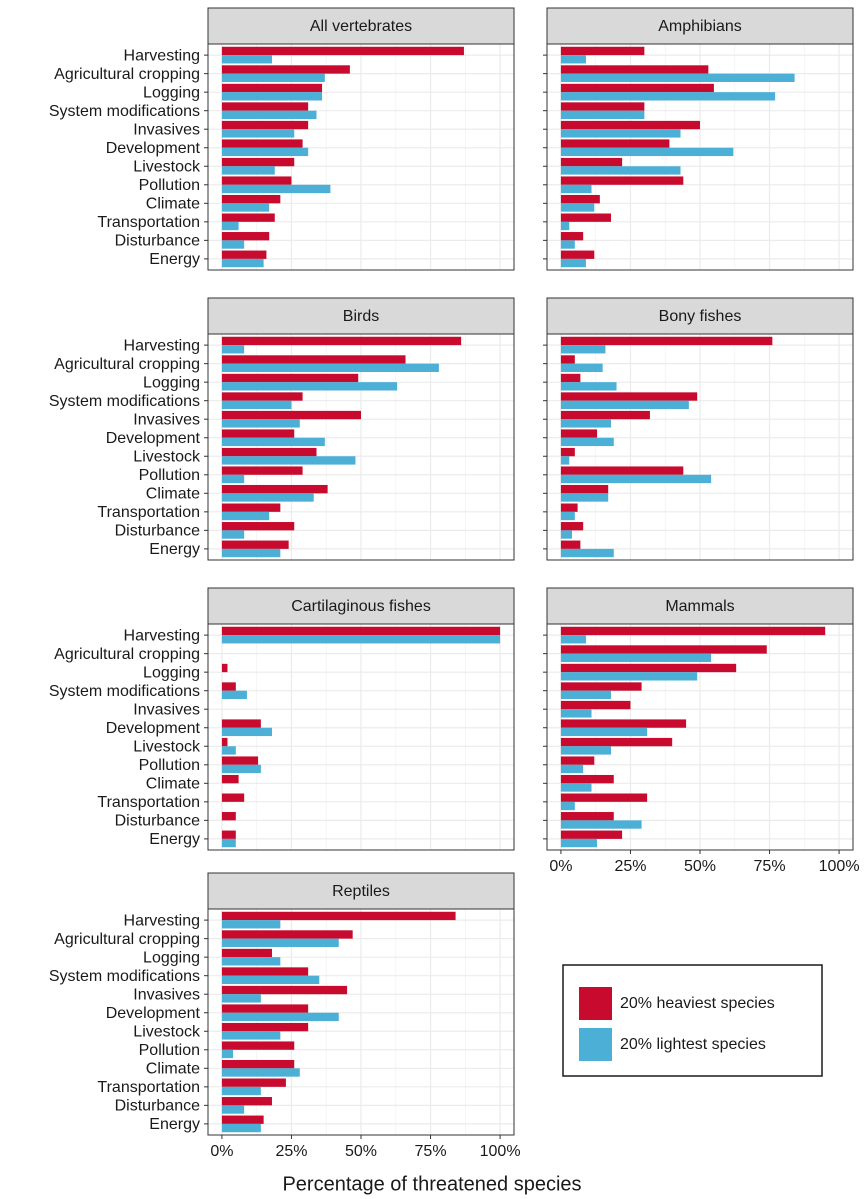 This screenshot has height=1199, width=865. What do you see at coordinates (697, 1003) in the screenshot?
I see `legend-label: 20% heaviest species` at bounding box center [697, 1003].